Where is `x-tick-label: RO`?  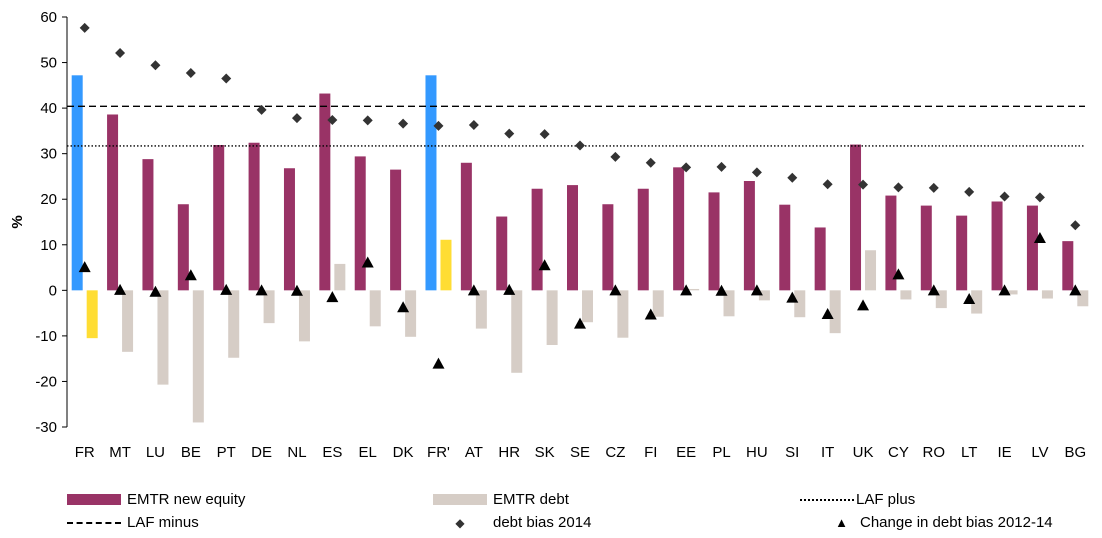
x-tick-label: RO is located at coordinates (934, 452).